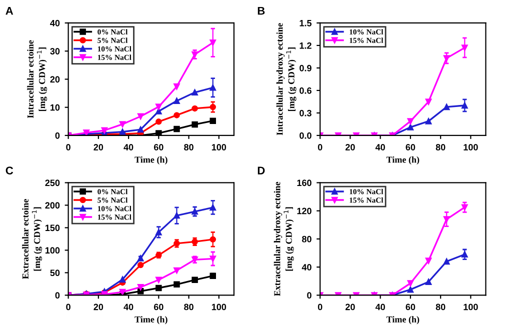  Describe the element at coordinates (55, 273) in the screenshot. I see `y-tick-label: 50` at that location.